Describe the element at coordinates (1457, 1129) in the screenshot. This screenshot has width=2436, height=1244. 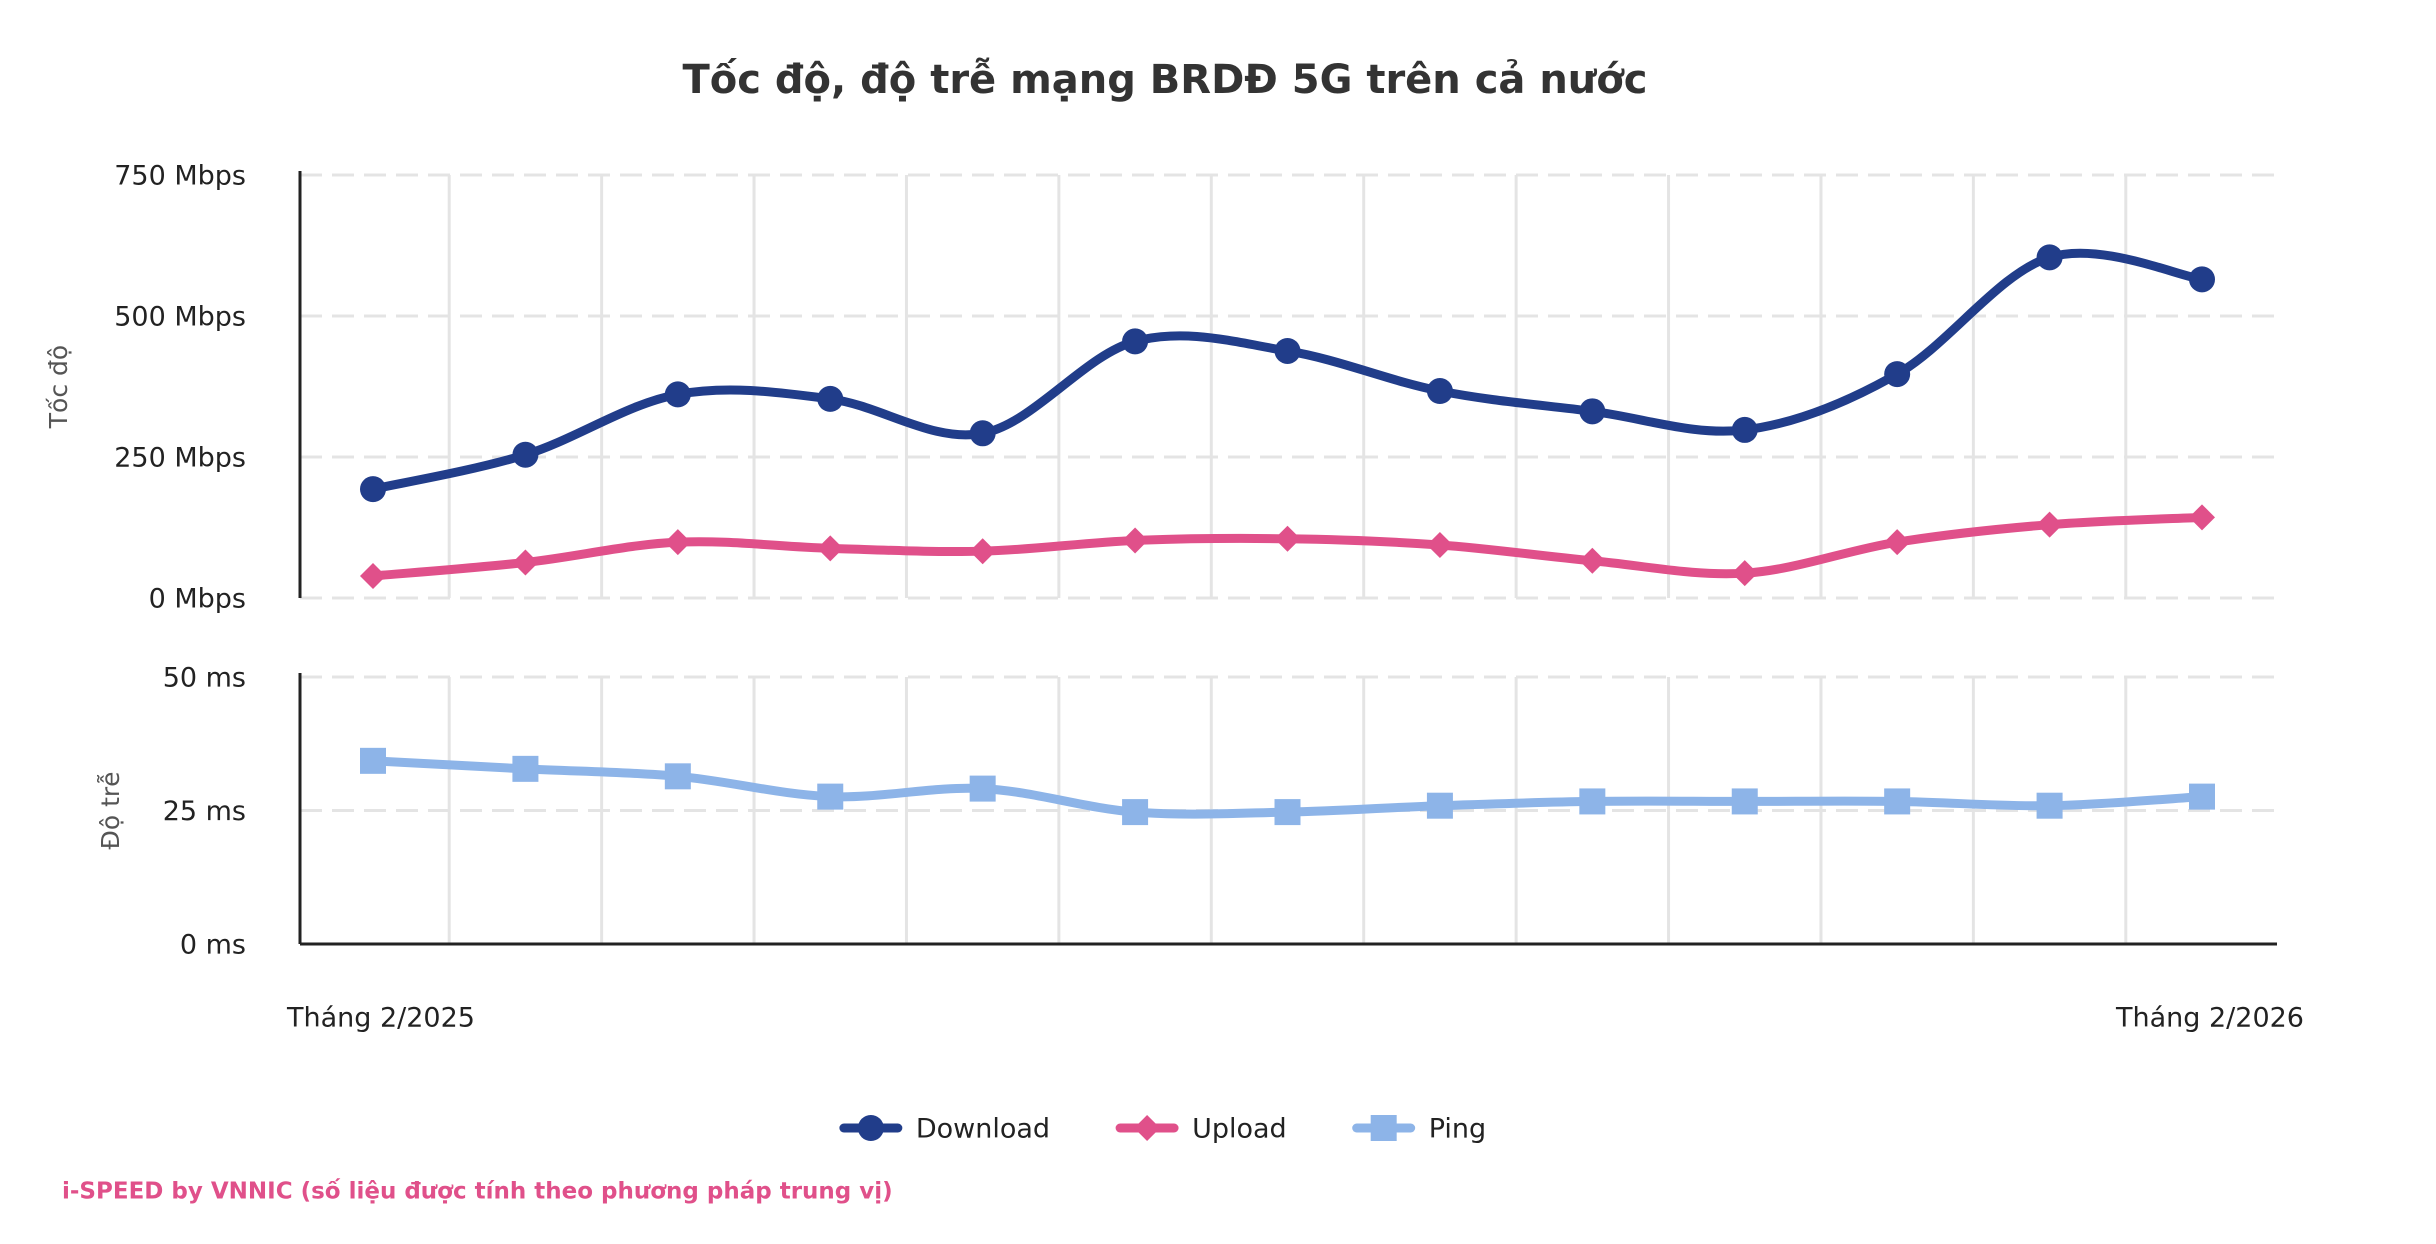
I see `legend-label: Ping` at that location.